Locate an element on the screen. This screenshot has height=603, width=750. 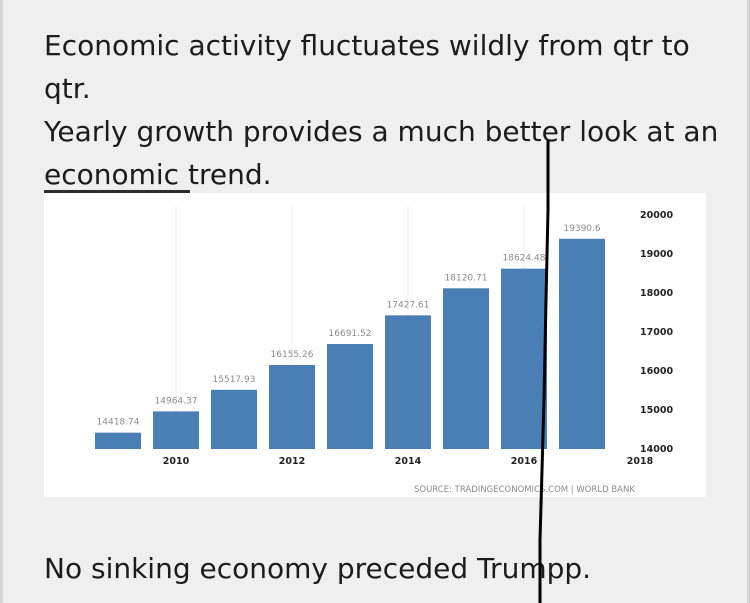
y-tick-label: 20000 is located at coordinates (656, 215).